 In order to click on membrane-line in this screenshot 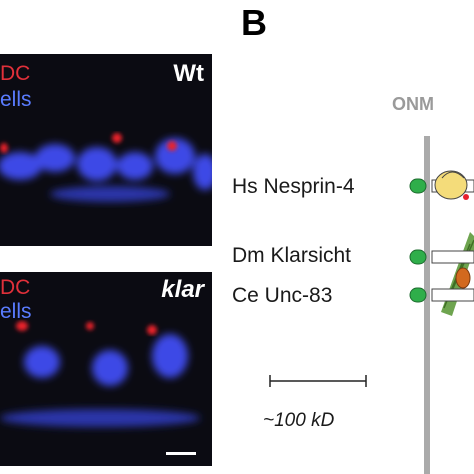, I will do `click(427, 305)`.